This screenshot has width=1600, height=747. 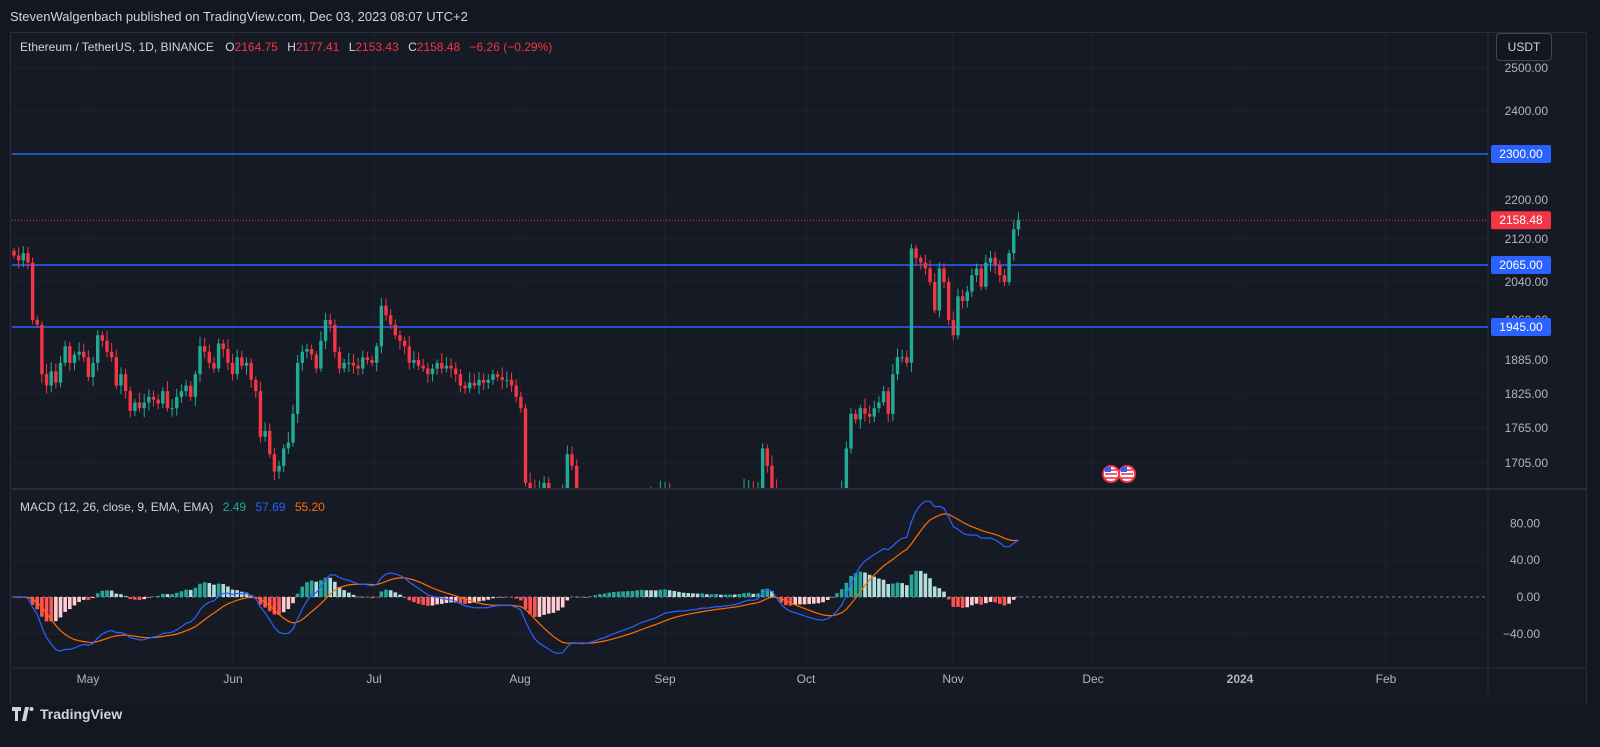 What do you see at coordinates (230, 47) in the screenshot?
I see `open-label: O` at bounding box center [230, 47].